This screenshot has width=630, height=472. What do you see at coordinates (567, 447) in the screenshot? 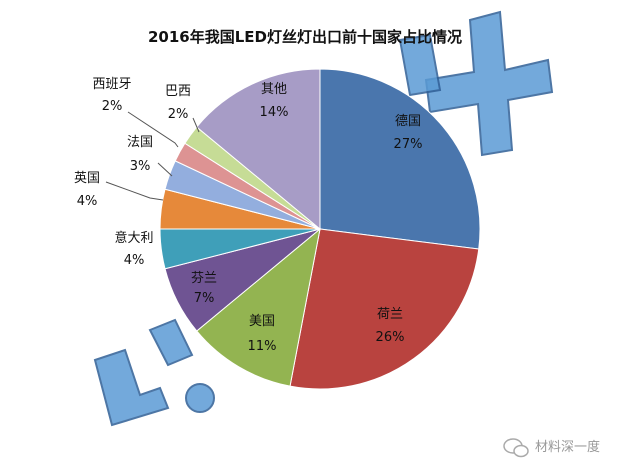
I see `footer-text: 材料深一度` at bounding box center [567, 447].